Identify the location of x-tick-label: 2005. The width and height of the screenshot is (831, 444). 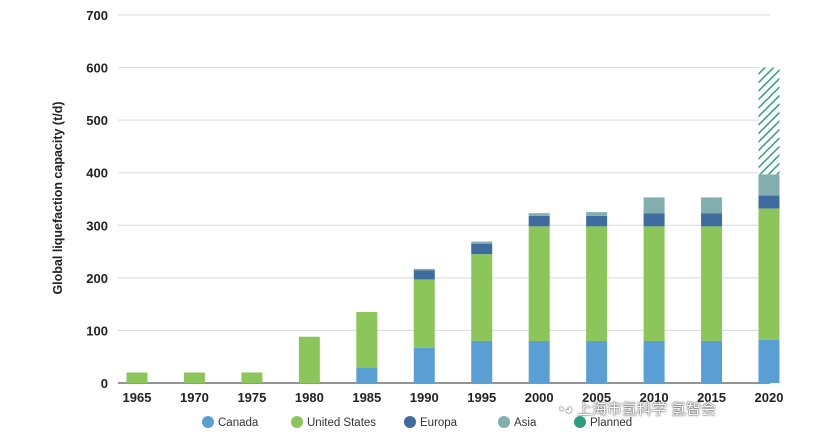
(596, 397).